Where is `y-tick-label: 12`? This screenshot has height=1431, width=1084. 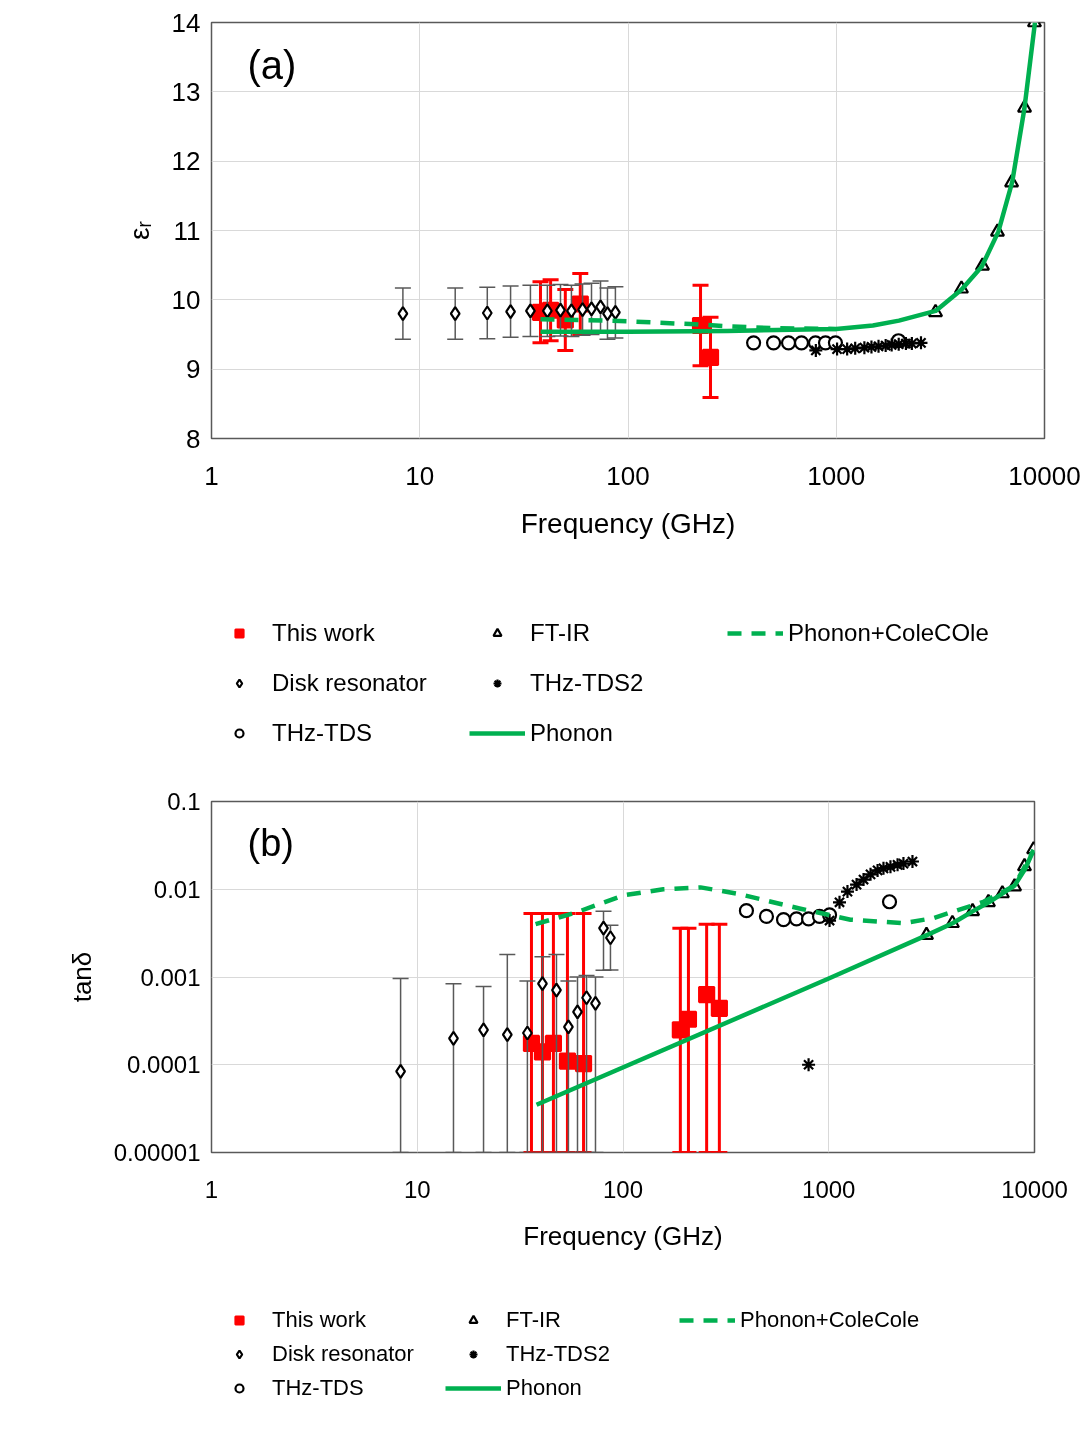 y-tick-label: 12 is located at coordinates (186, 161).